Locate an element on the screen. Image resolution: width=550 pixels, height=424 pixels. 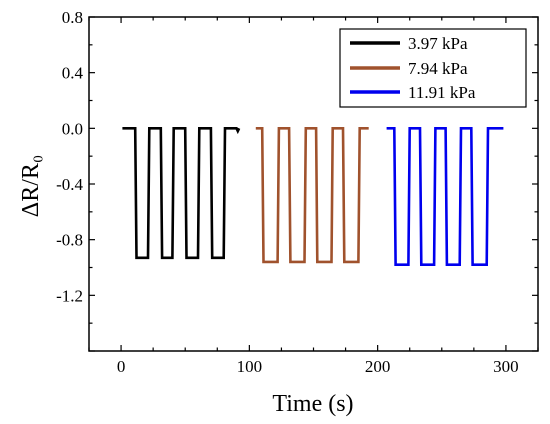
y-tick-label: 0.8 is located at coordinates (72, 17).